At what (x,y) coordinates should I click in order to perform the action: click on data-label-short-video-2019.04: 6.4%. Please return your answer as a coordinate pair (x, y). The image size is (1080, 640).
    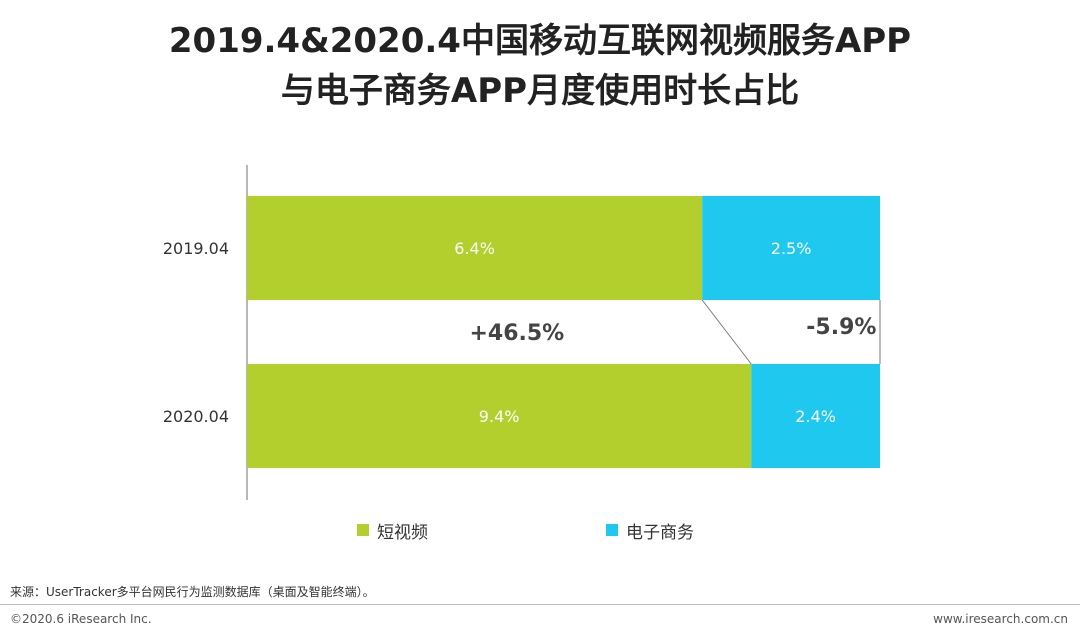
    Looking at the image, I should click on (474, 248).